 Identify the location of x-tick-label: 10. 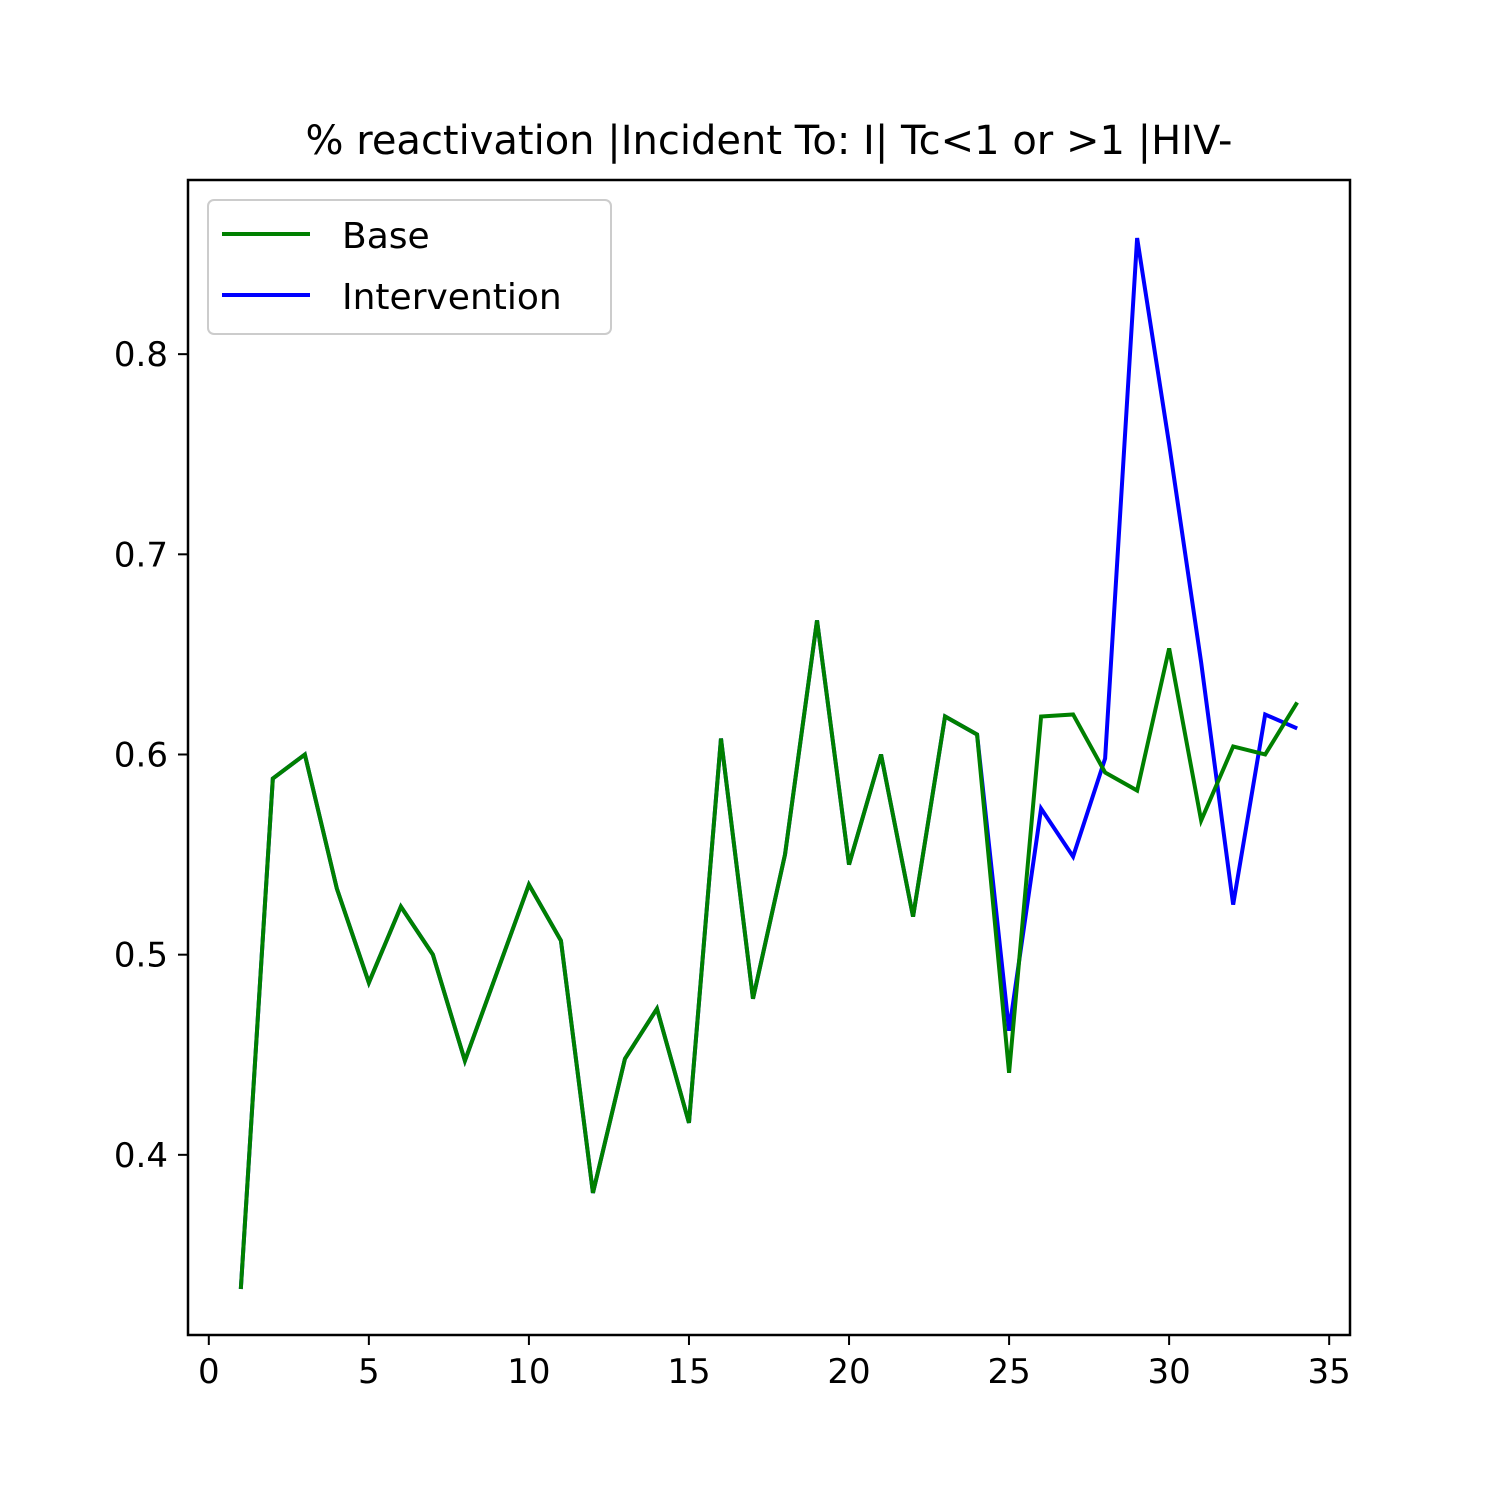
(528, 1372).